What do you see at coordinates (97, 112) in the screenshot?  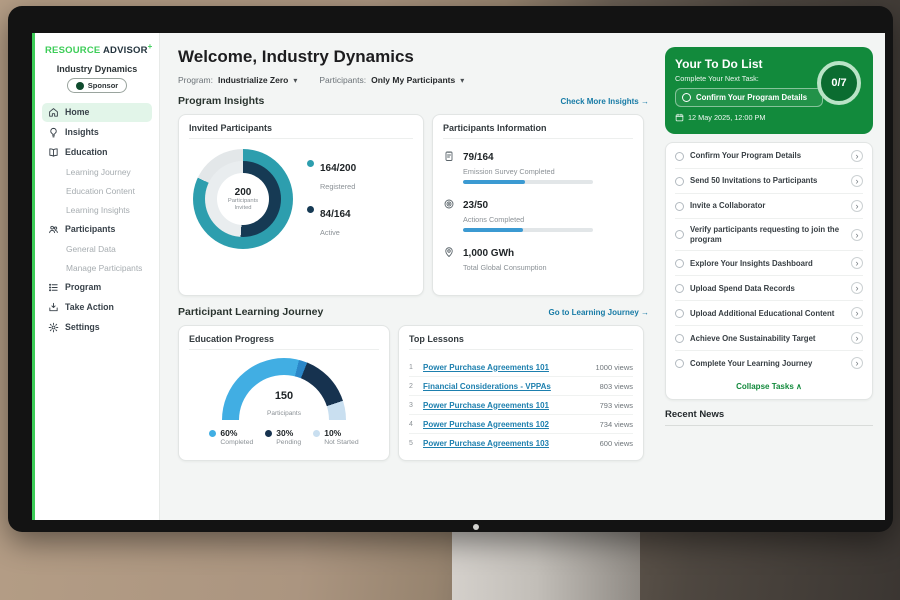 I see `sidebar-item-home: Home` at bounding box center [97, 112].